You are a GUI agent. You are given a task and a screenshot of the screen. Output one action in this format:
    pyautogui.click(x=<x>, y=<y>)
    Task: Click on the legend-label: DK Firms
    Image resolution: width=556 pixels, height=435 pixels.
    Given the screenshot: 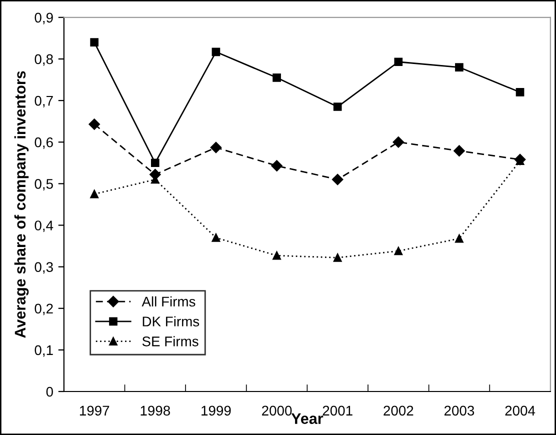 What is the action you would take?
    pyautogui.click(x=171, y=321)
    